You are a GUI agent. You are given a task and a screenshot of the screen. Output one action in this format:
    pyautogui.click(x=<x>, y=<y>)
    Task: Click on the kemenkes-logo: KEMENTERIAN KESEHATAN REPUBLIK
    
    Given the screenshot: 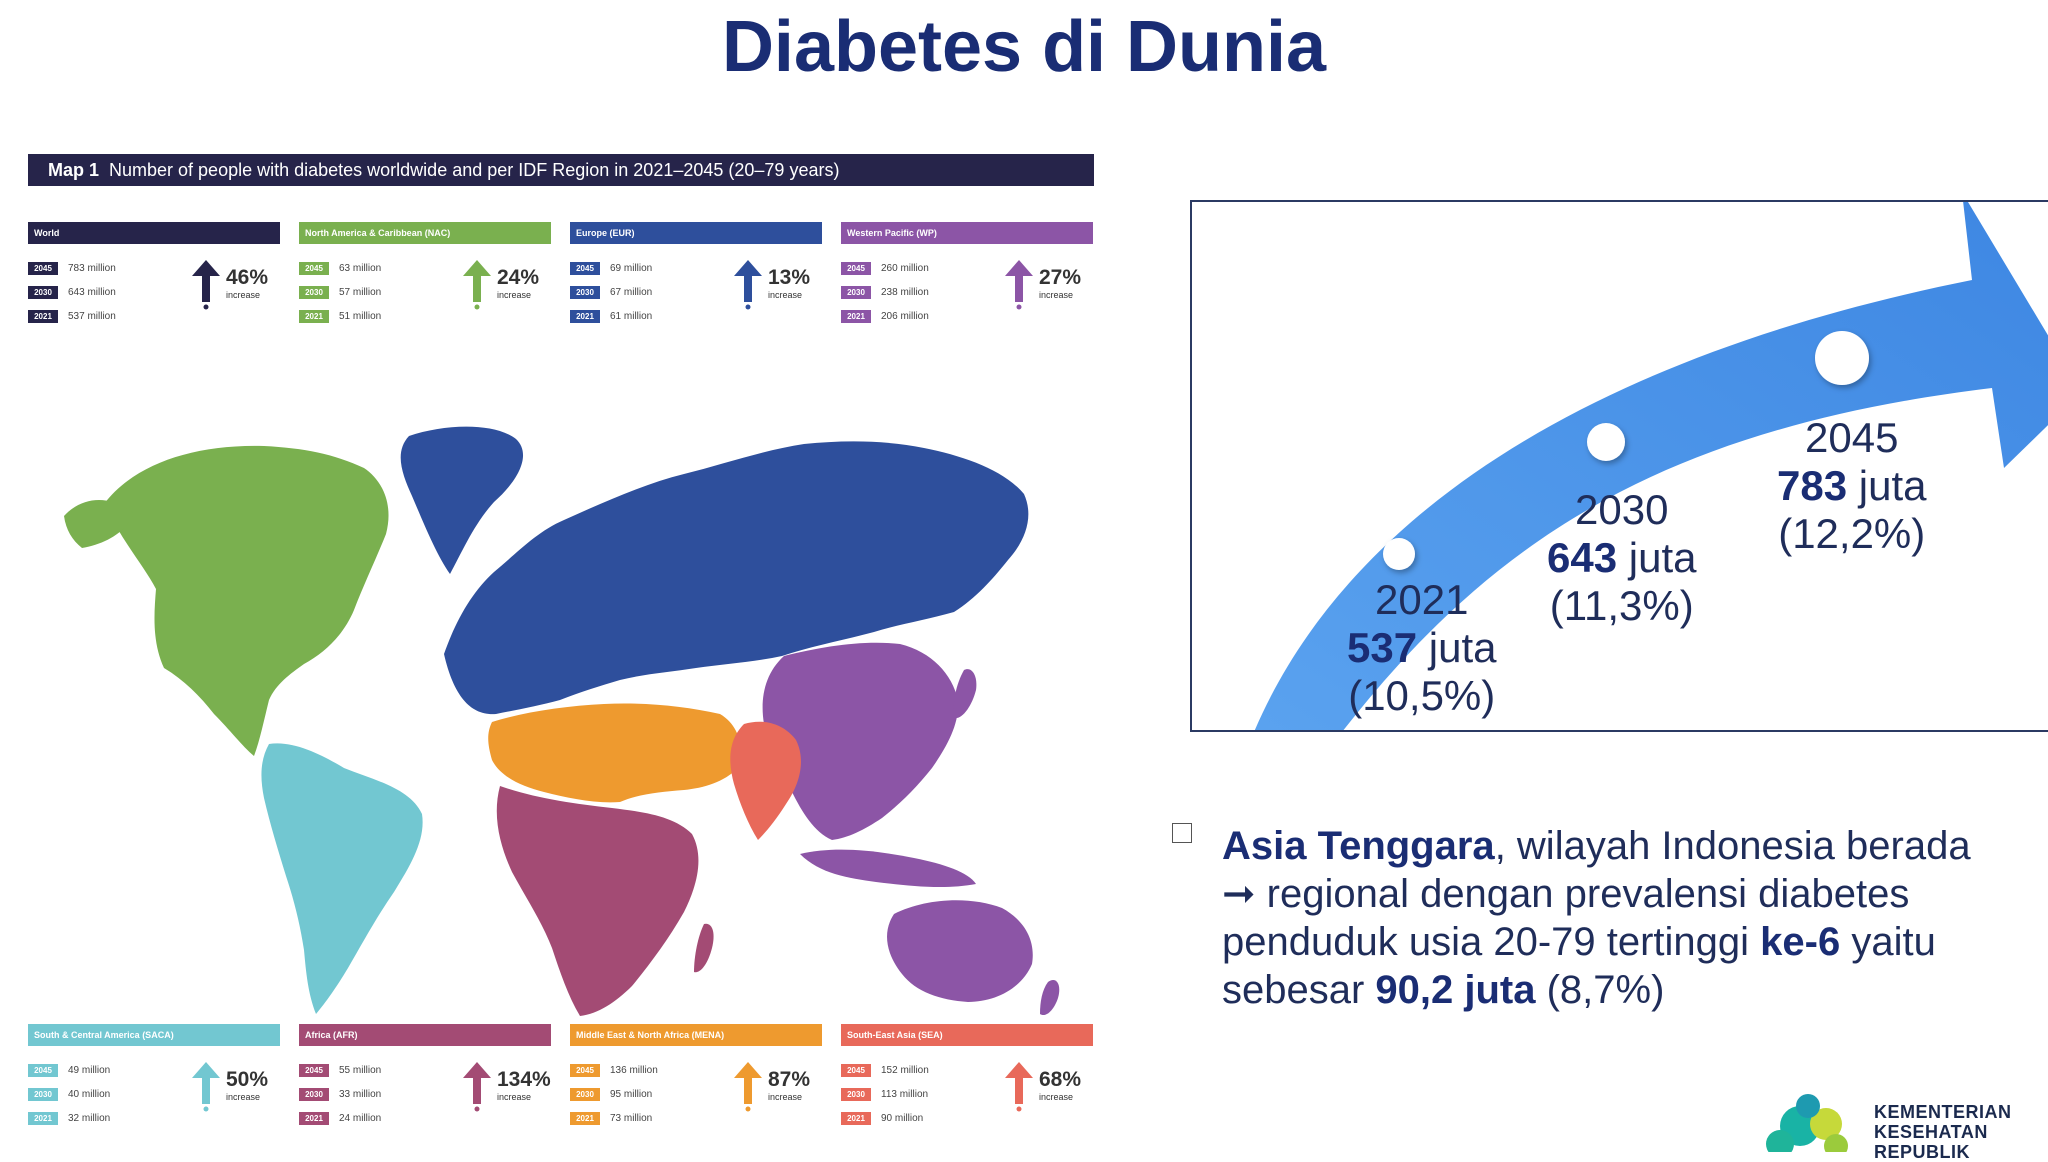 What is the action you would take?
    pyautogui.click(x=1886, y=1123)
    